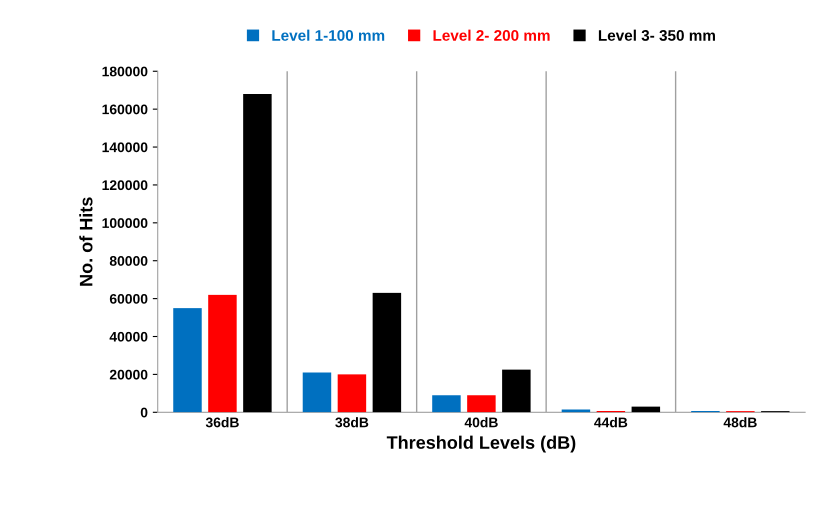 This screenshot has width=830, height=509. I want to click on y-tick-label: 20000, so click(129, 375).